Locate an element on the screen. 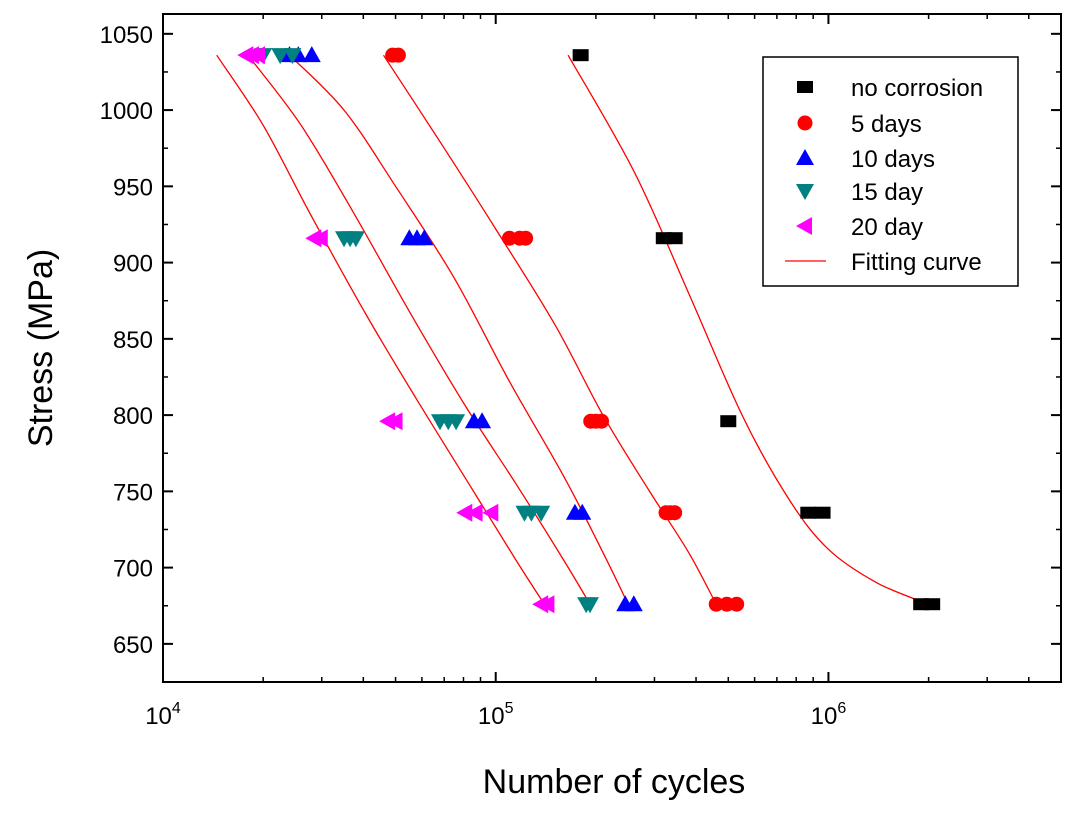 This screenshot has height=817, width=1080. y-tick-label: 750 is located at coordinates (133, 492).